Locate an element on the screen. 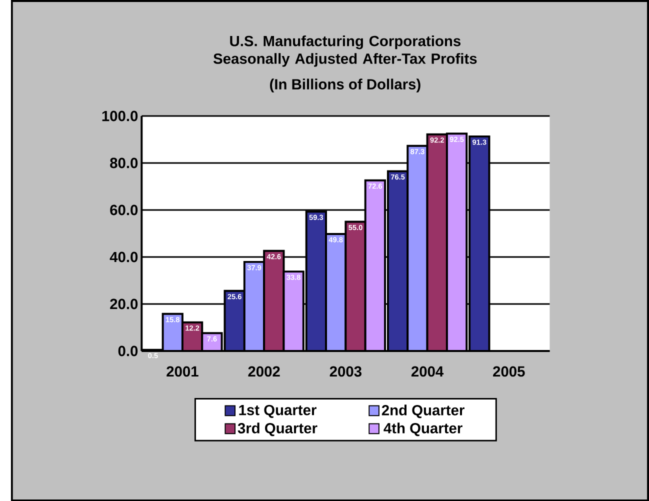 The image size is (649, 501). x-tick-label: 2003 is located at coordinates (346, 371).